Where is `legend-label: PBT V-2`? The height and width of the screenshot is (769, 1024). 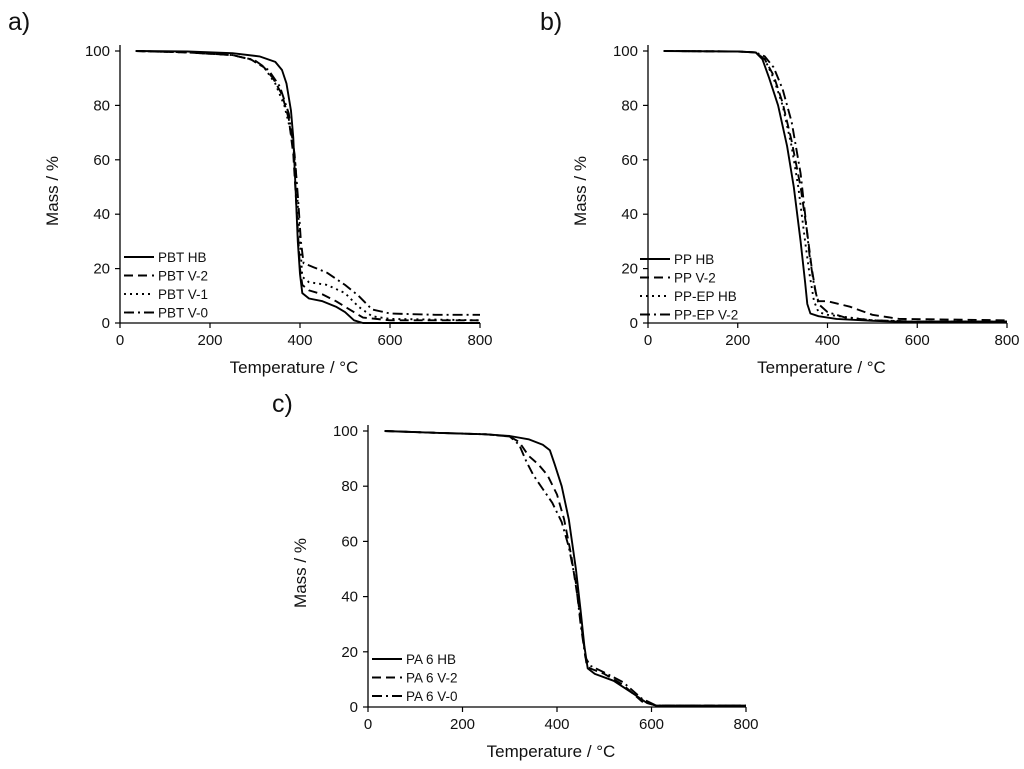 legend-label: PBT V-2 is located at coordinates (183, 276).